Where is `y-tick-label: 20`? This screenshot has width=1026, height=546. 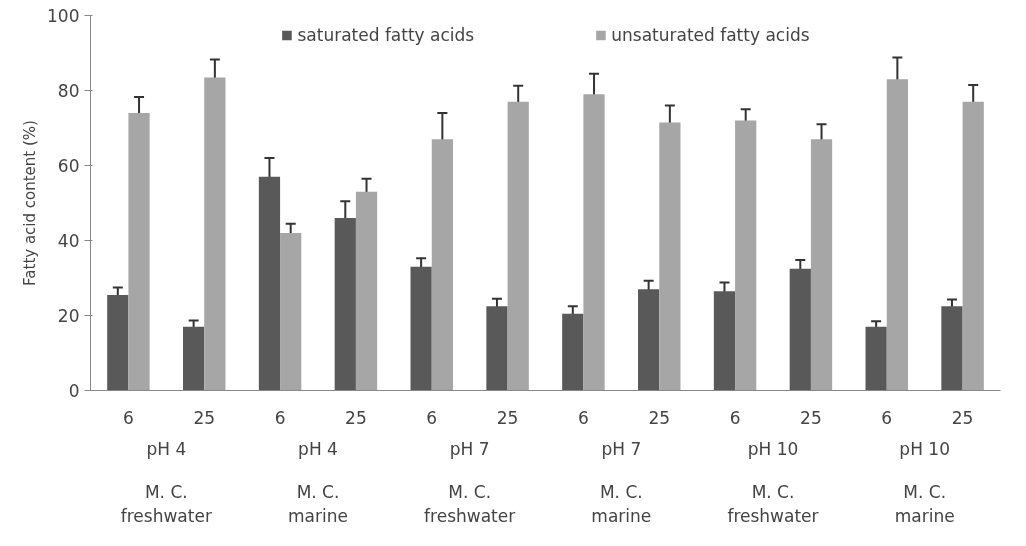
y-tick-label: 20 is located at coordinates (68, 316).